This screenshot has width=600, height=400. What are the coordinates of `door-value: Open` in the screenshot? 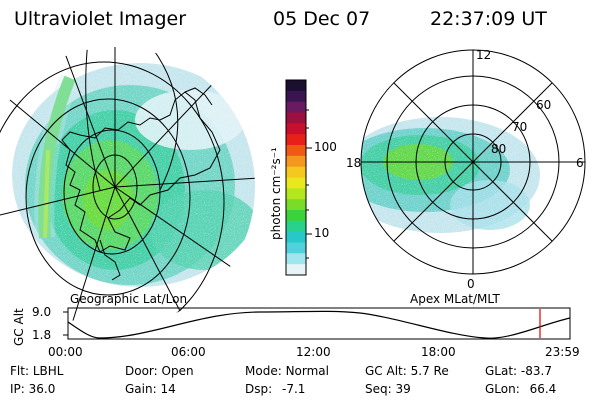 It's located at (177, 371).